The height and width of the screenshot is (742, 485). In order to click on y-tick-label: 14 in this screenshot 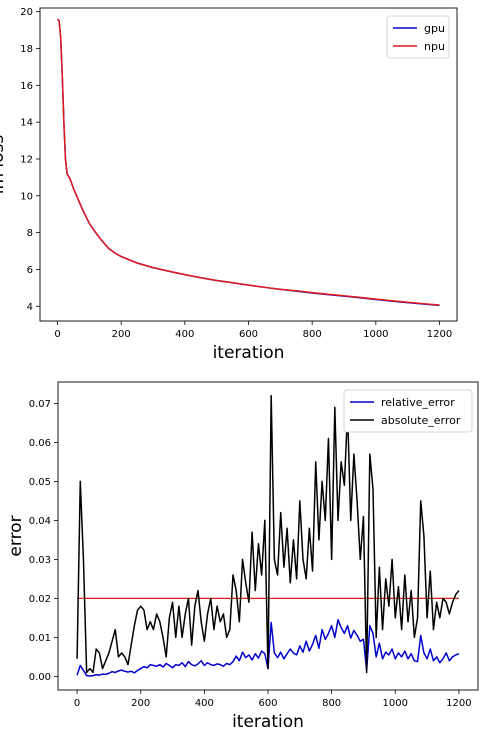, I will do `click(26, 123)`.